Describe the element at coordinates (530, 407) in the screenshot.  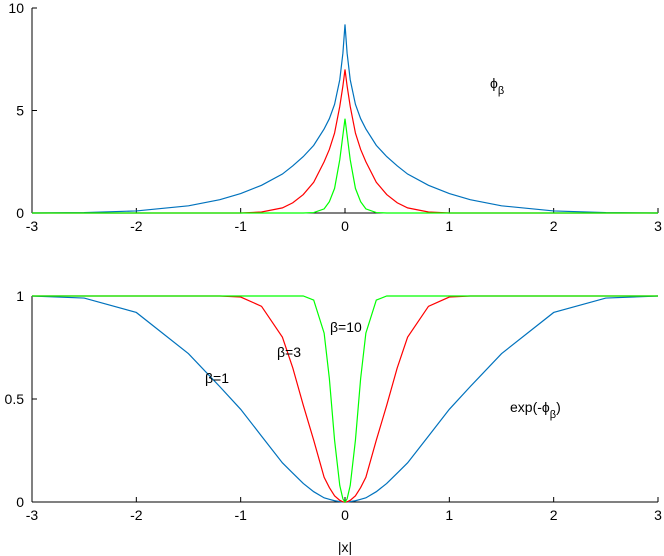
I see `annotation-part: exp(-ϕ` at that location.